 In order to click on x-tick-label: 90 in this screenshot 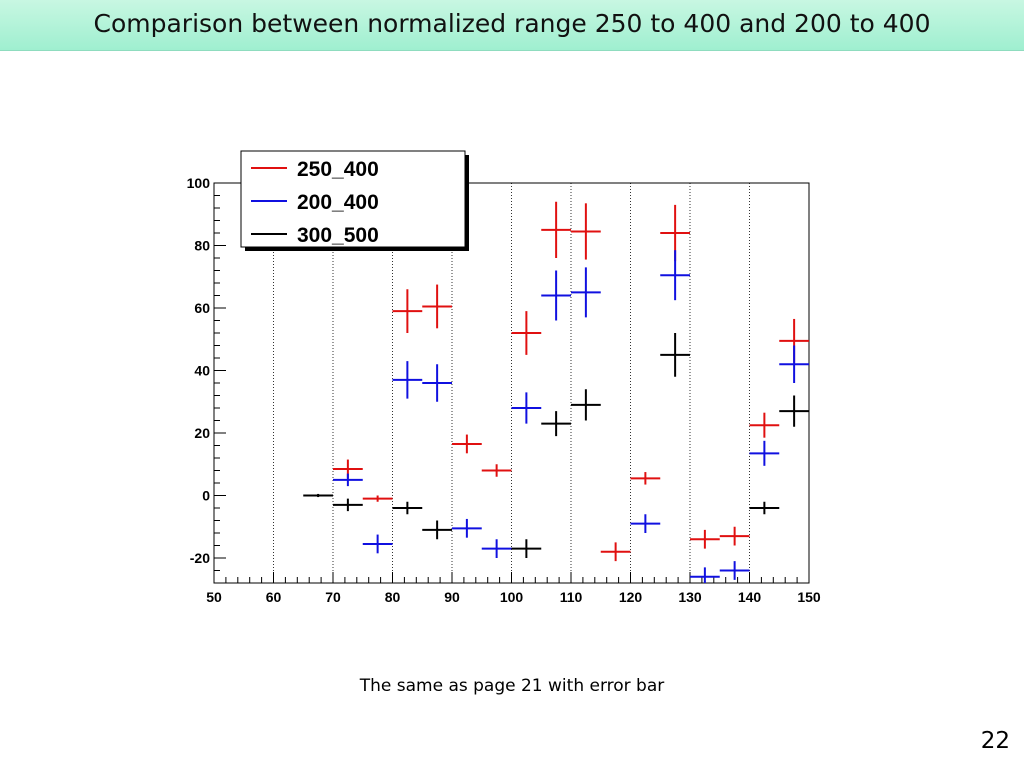, I will do `click(452, 597)`.